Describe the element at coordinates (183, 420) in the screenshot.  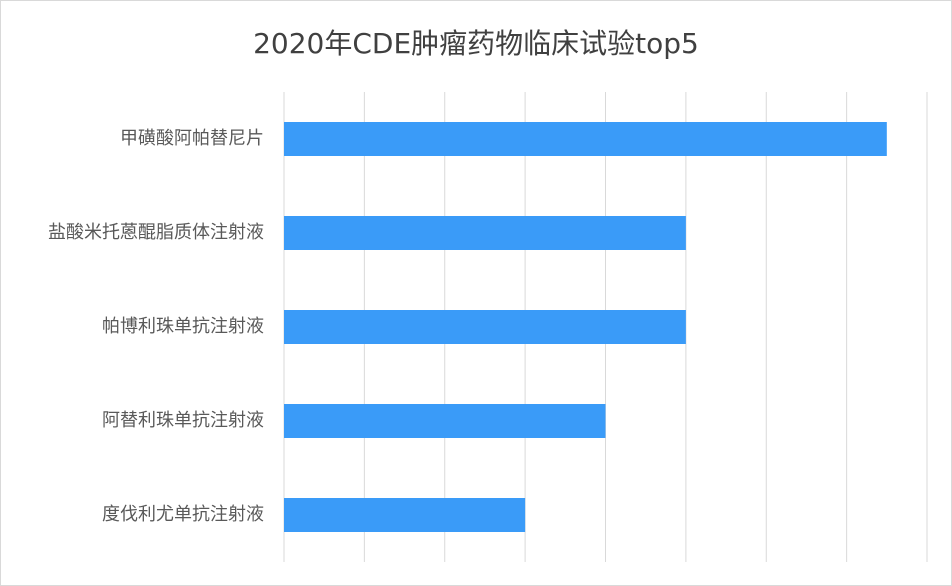
I see `y-tick-label: 阿替利珠单抗注射液` at that location.